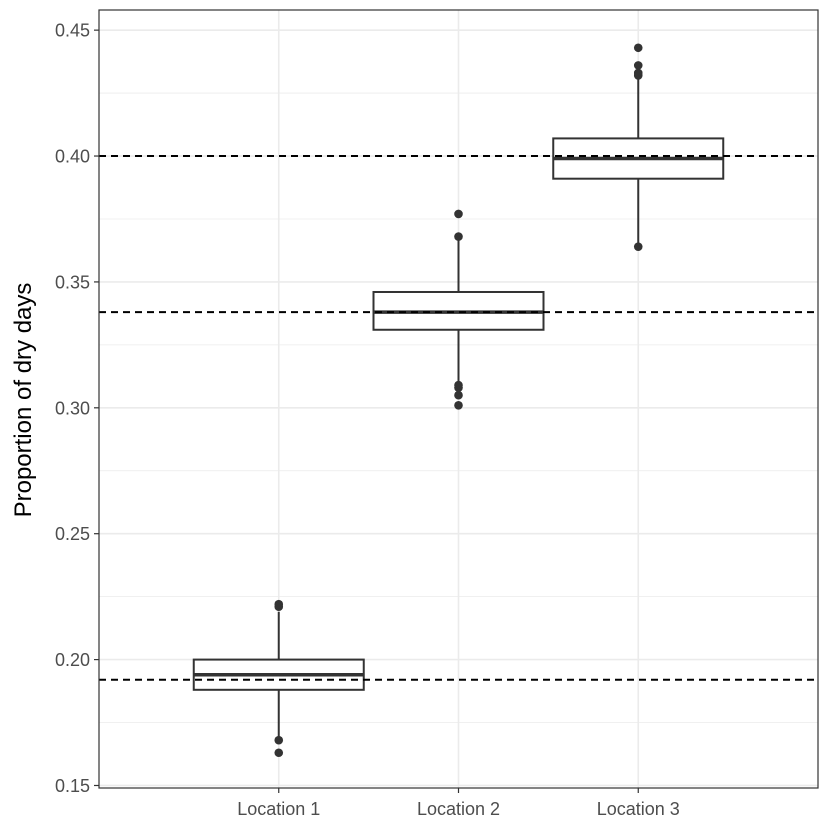 The width and height of the screenshot is (830, 830). Describe the element at coordinates (638, 809) in the screenshot. I see `x-tick-label: Location 3` at that location.